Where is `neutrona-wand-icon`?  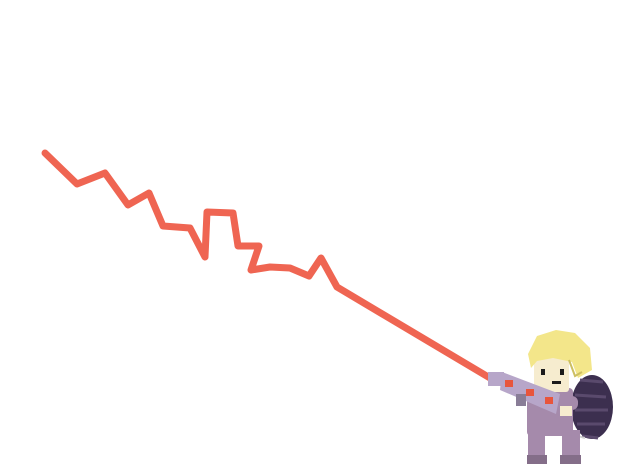 neutrona-wand-icon is located at coordinates (524, 393).